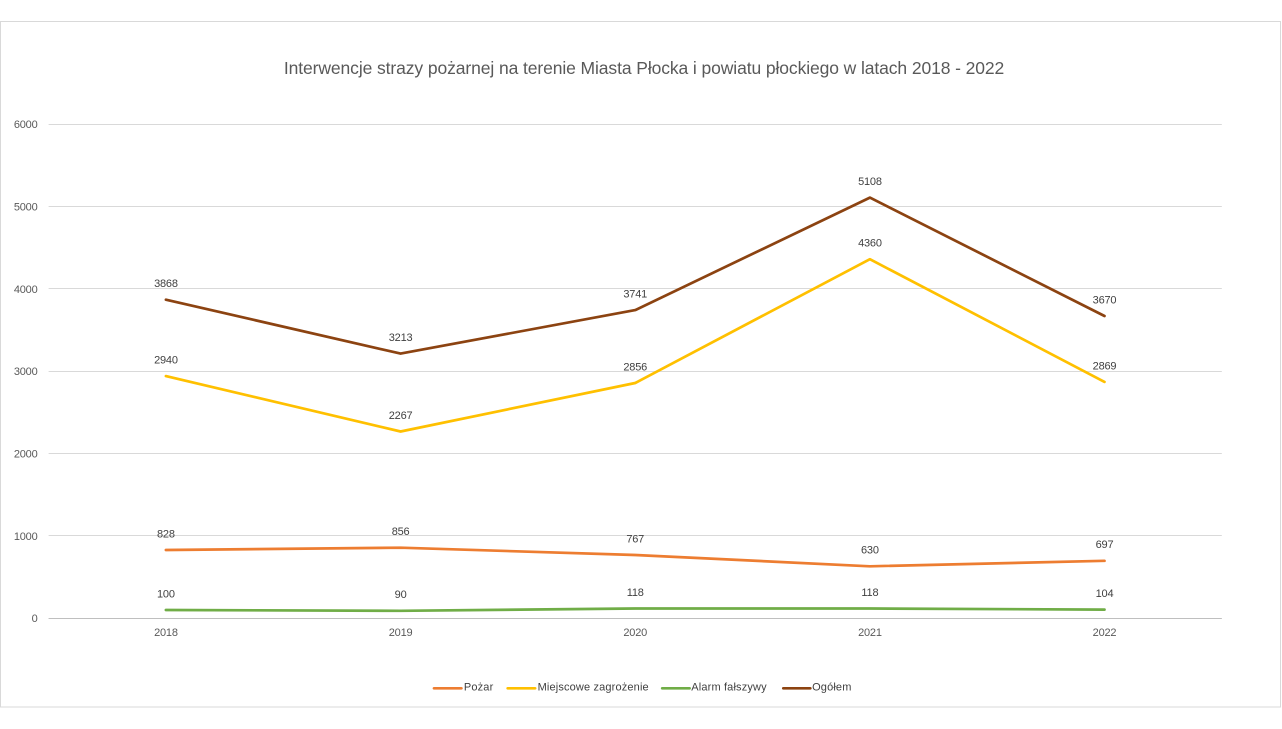  What do you see at coordinates (26, 537) in the screenshot?
I see `svg-text: 1000` at bounding box center [26, 537].